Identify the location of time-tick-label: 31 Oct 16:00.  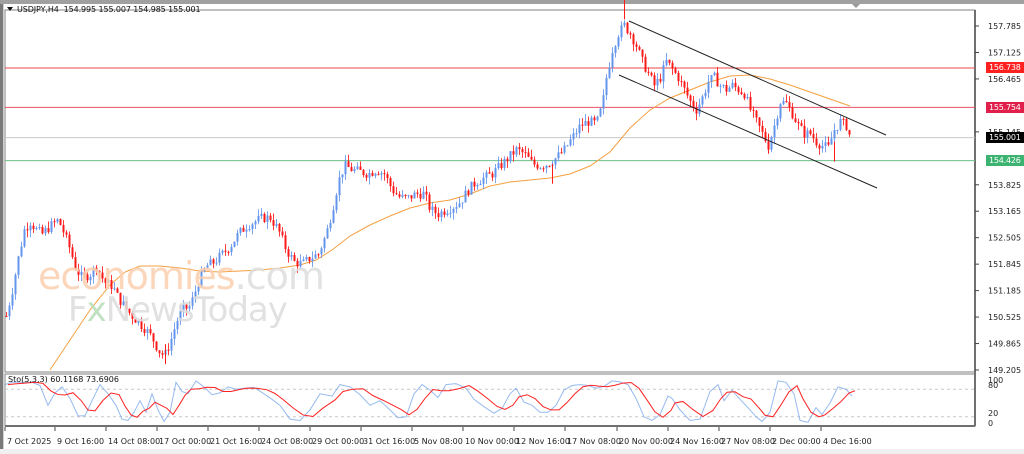
(389, 441).